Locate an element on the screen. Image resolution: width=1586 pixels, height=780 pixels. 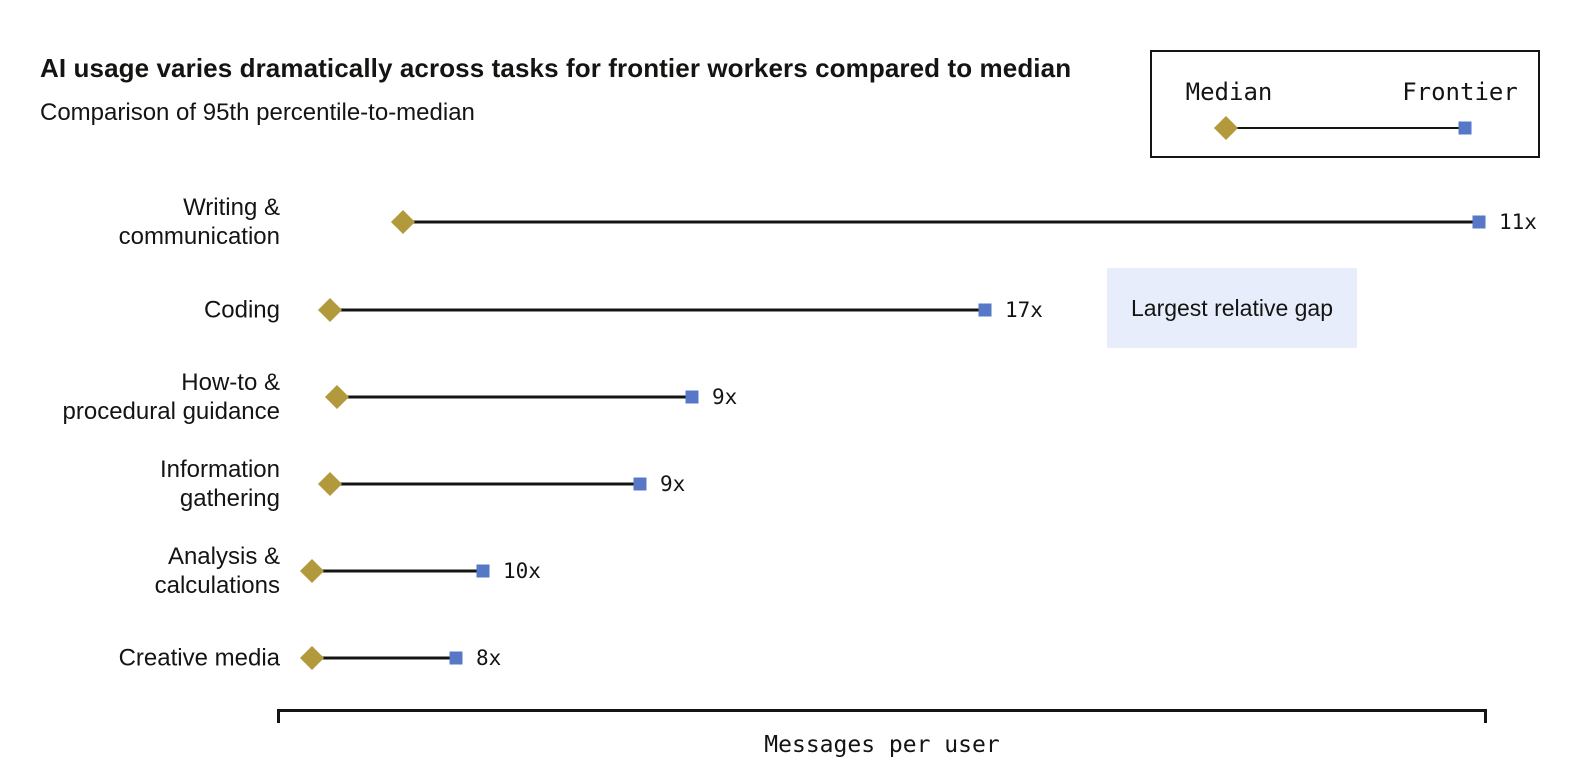
x-axis-bracket is located at coordinates (882, 716).